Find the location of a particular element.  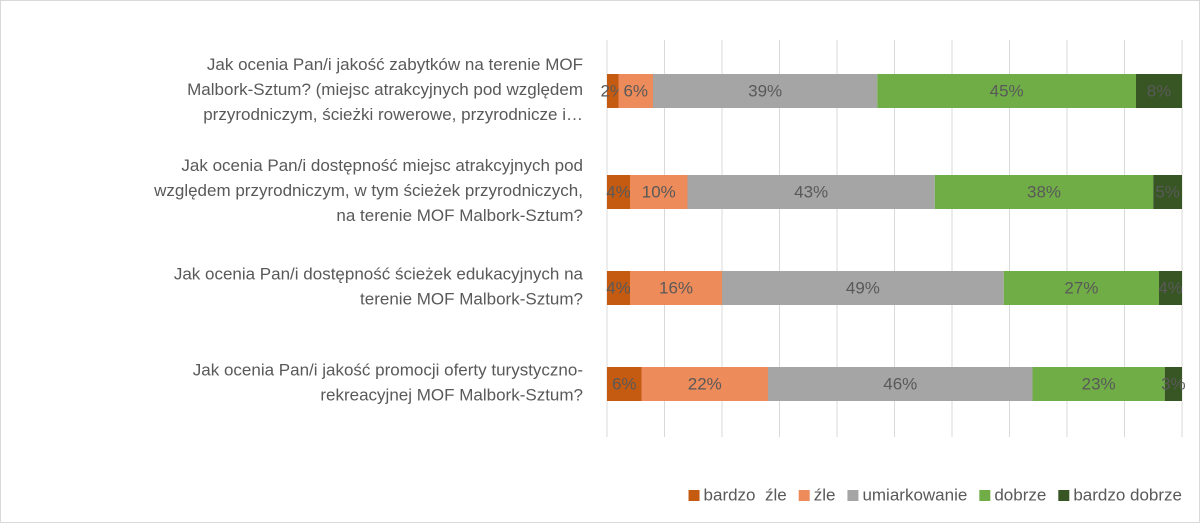

value-label: 16% is located at coordinates (676, 287).